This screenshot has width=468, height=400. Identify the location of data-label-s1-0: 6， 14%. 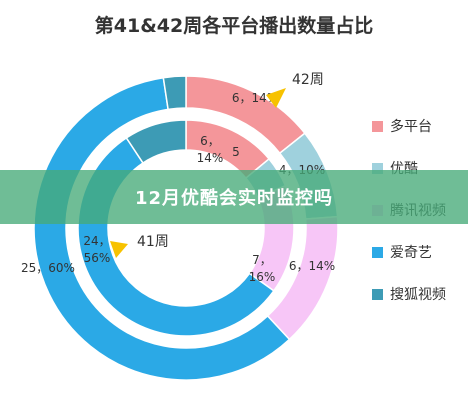
(210, 149).